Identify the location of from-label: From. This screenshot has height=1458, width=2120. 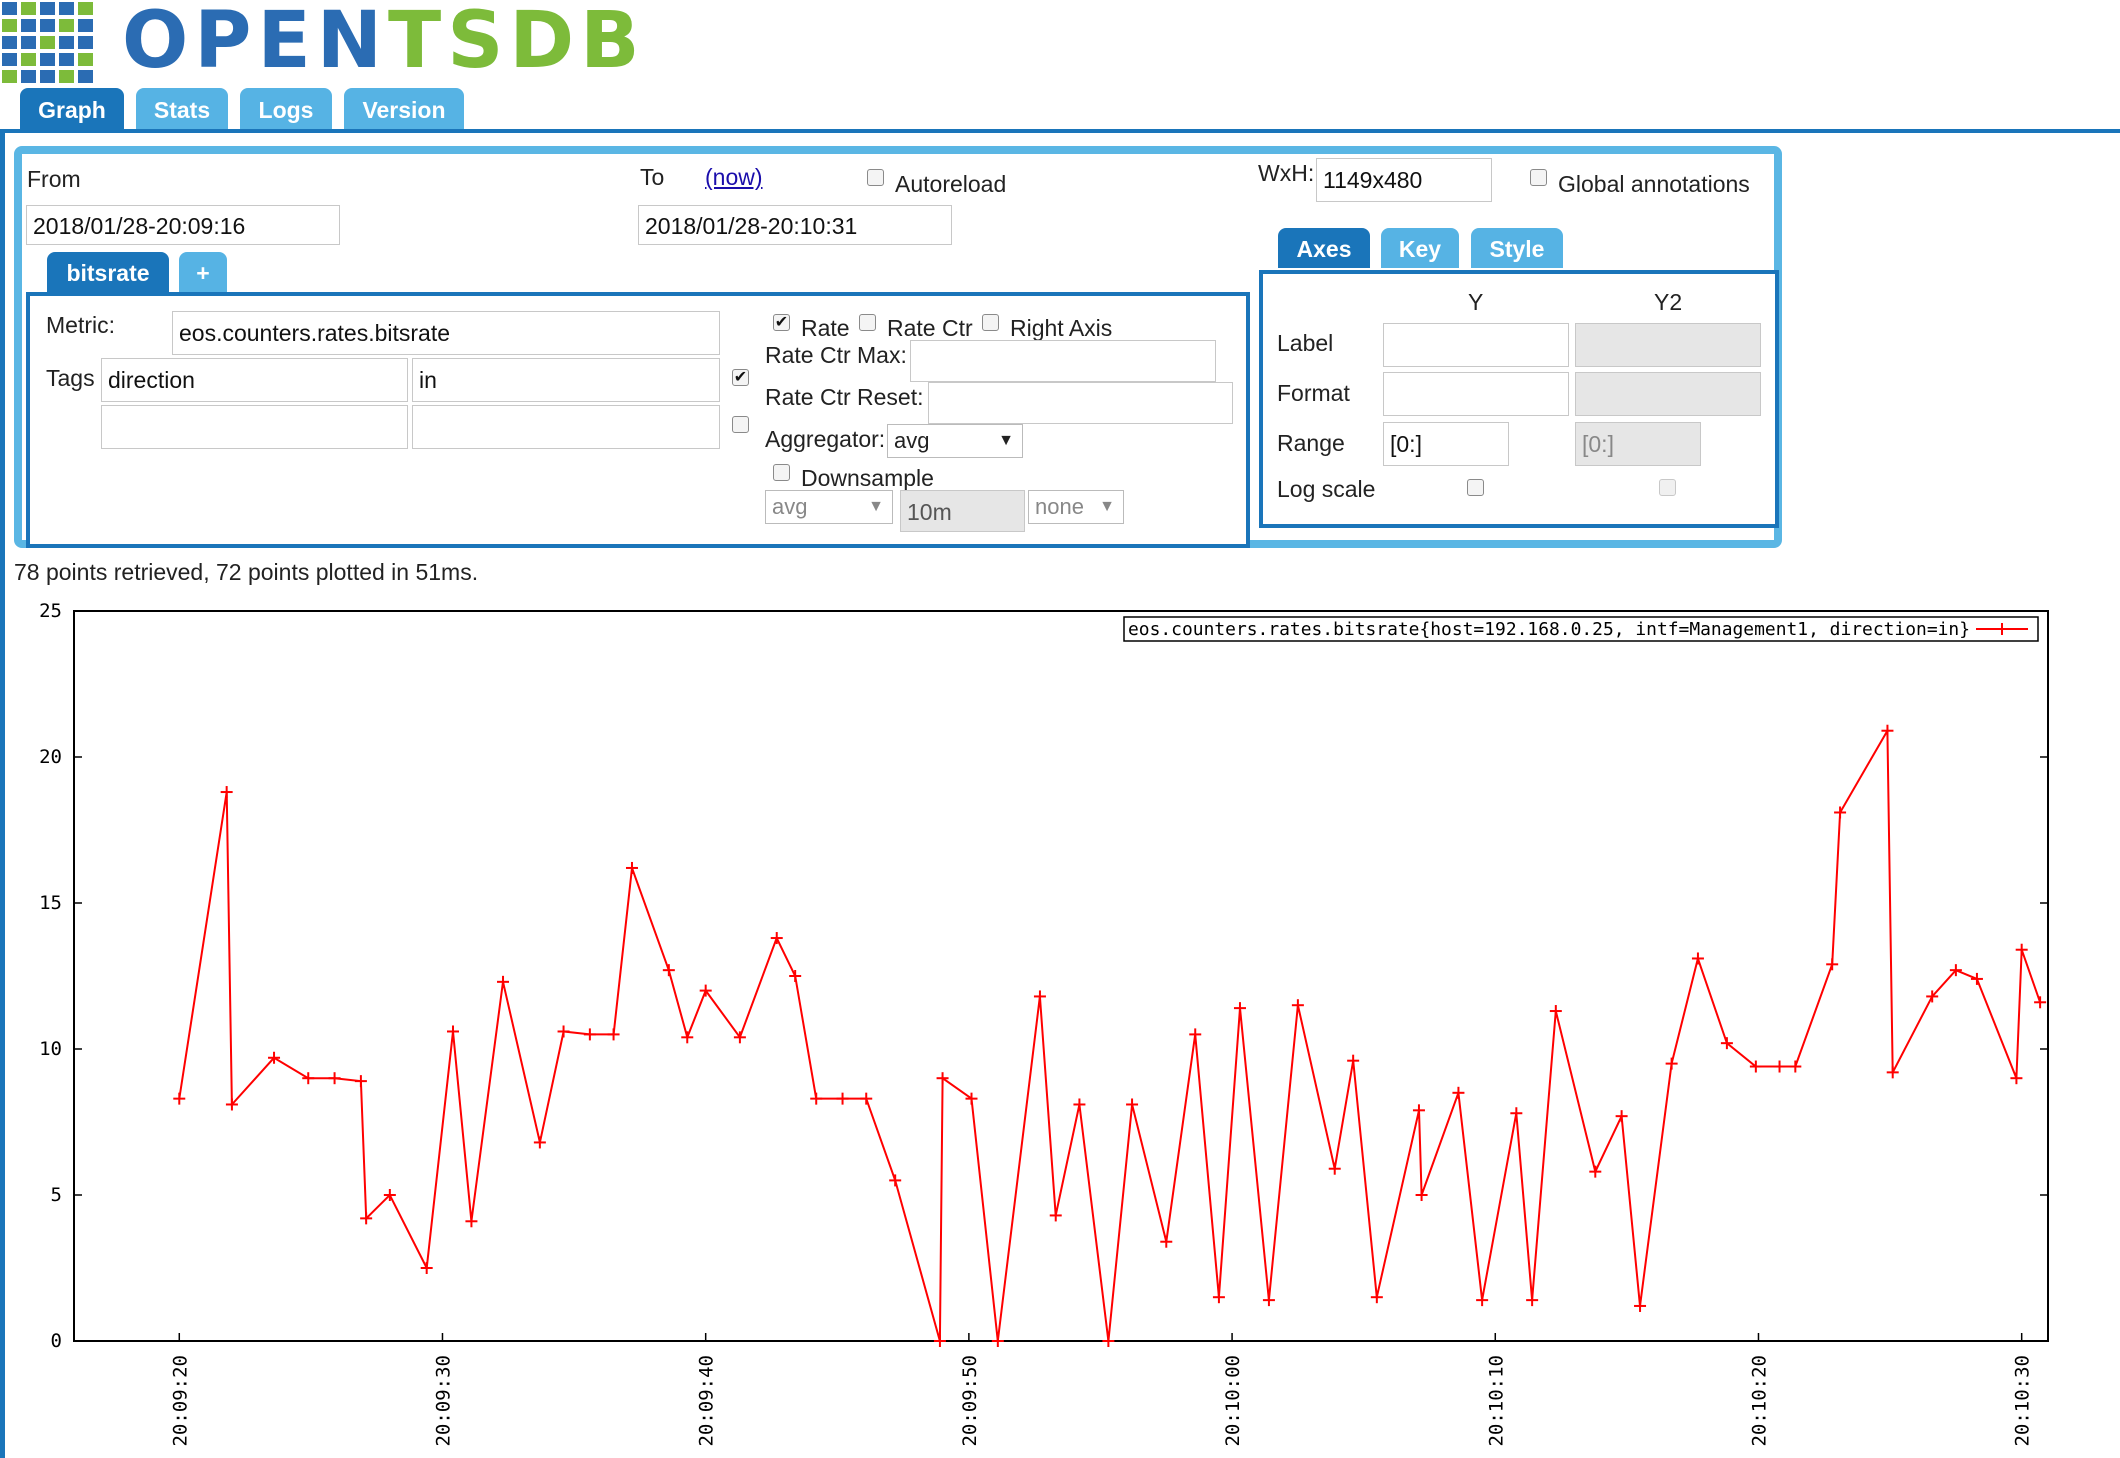
(54, 179).